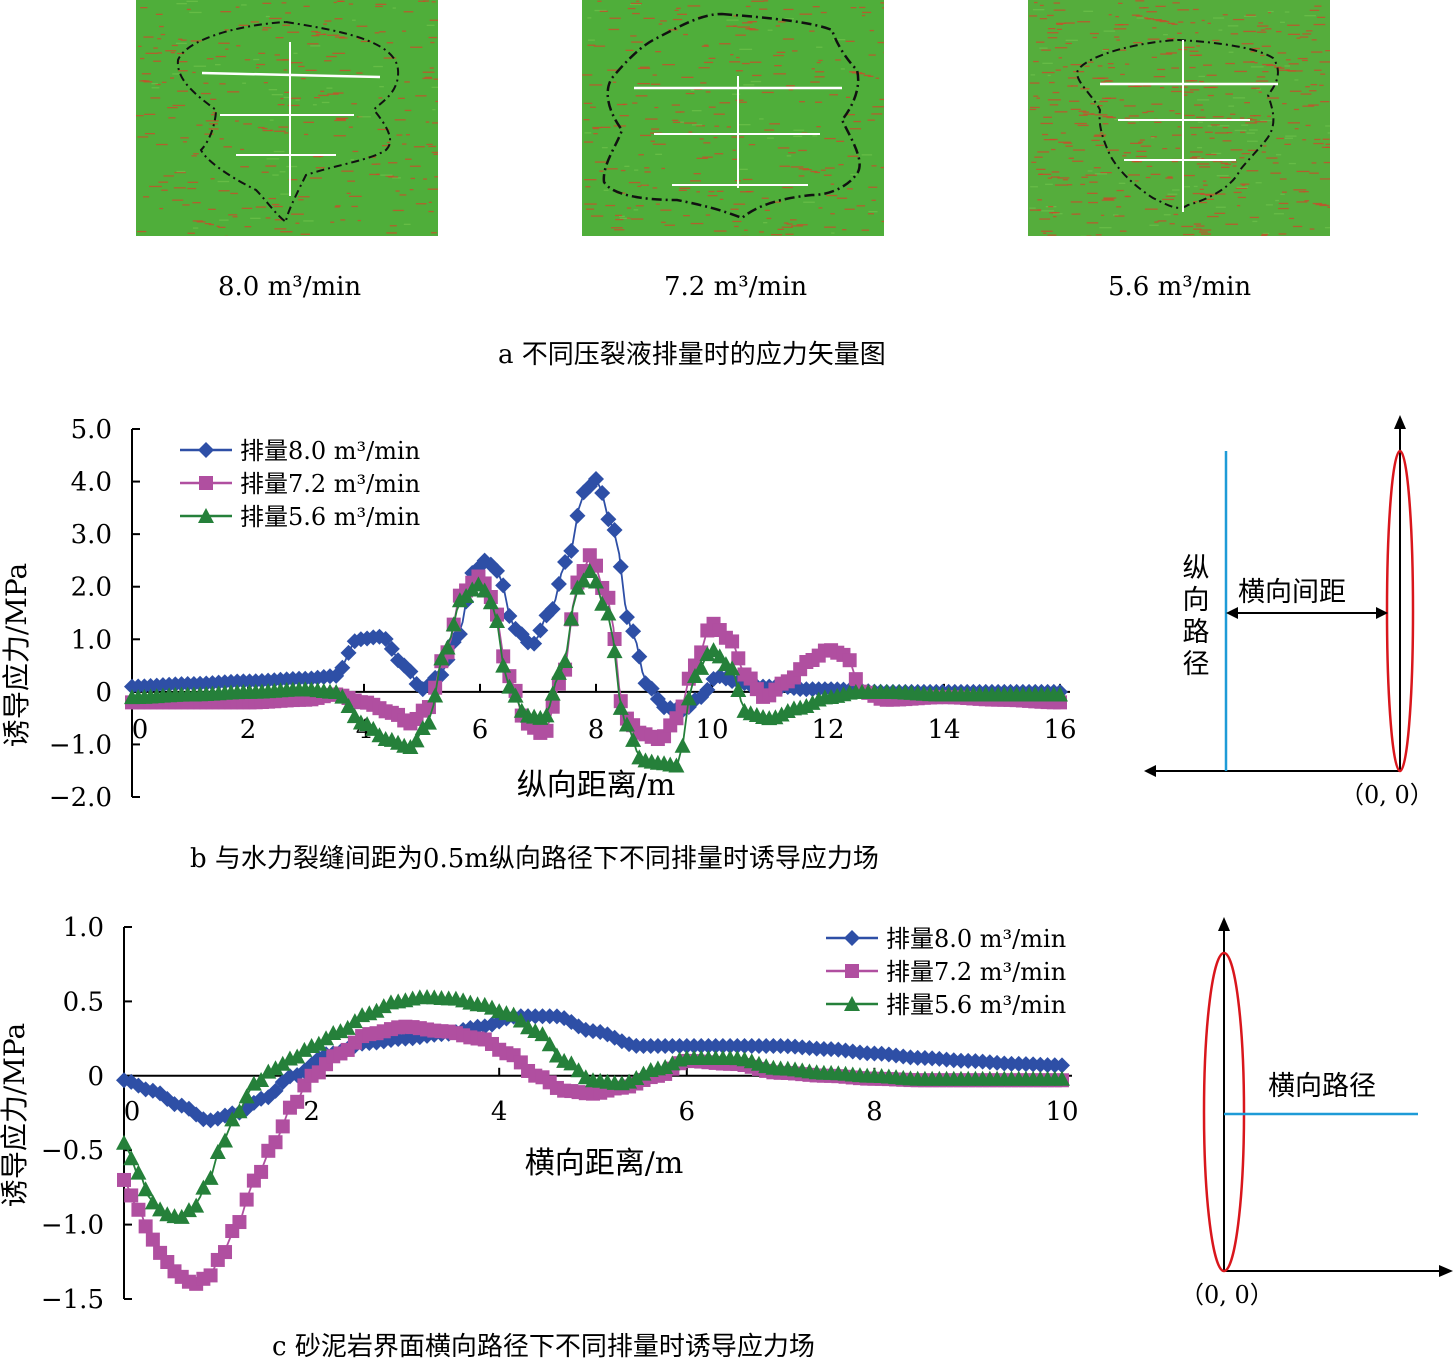 The image size is (1455, 1368). What do you see at coordinates (80, 745) in the screenshot?
I see `y-tick-label: −1.0` at bounding box center [80, 745].